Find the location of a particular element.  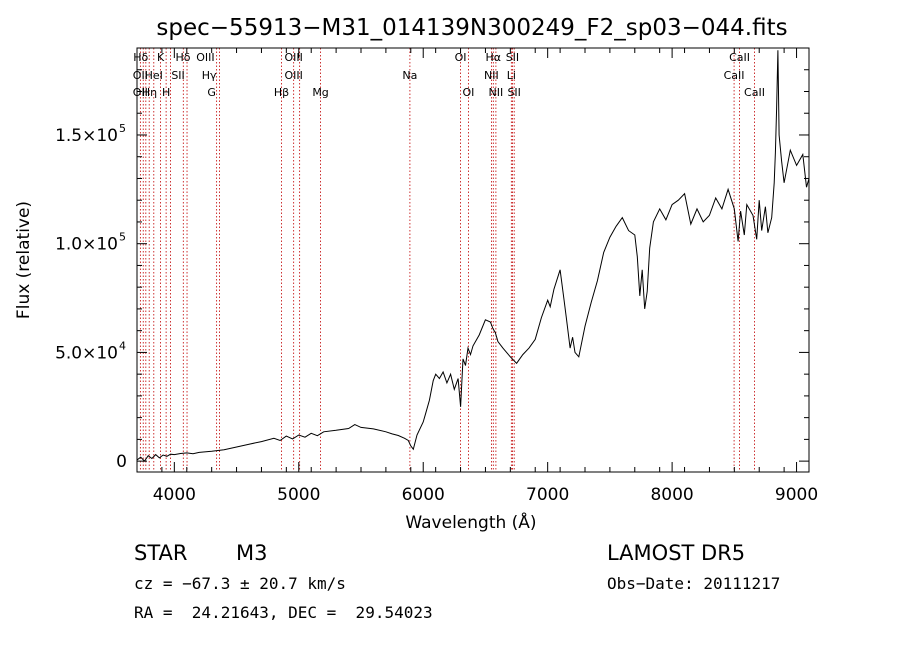

spectral-line-label: HeI is located at coordinates (154, 75).